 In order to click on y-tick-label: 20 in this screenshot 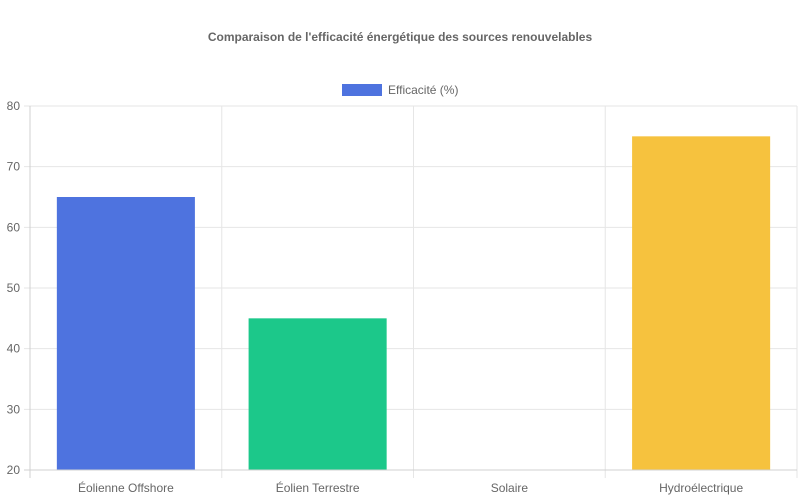, I will do `click(14, 470)`.